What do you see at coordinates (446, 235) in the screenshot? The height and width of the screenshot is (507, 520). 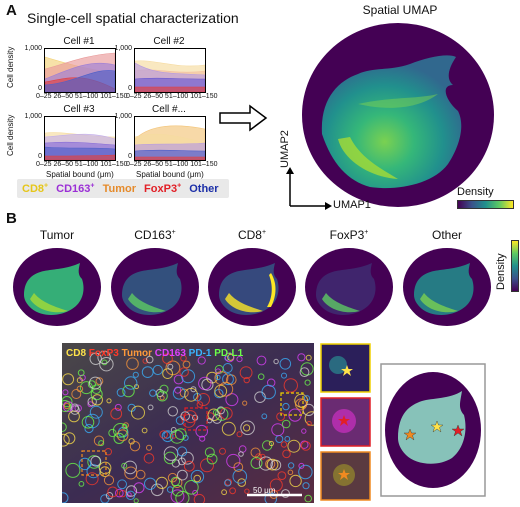 I see `density-map-title-5: Other` at bounding box center [446, 235].